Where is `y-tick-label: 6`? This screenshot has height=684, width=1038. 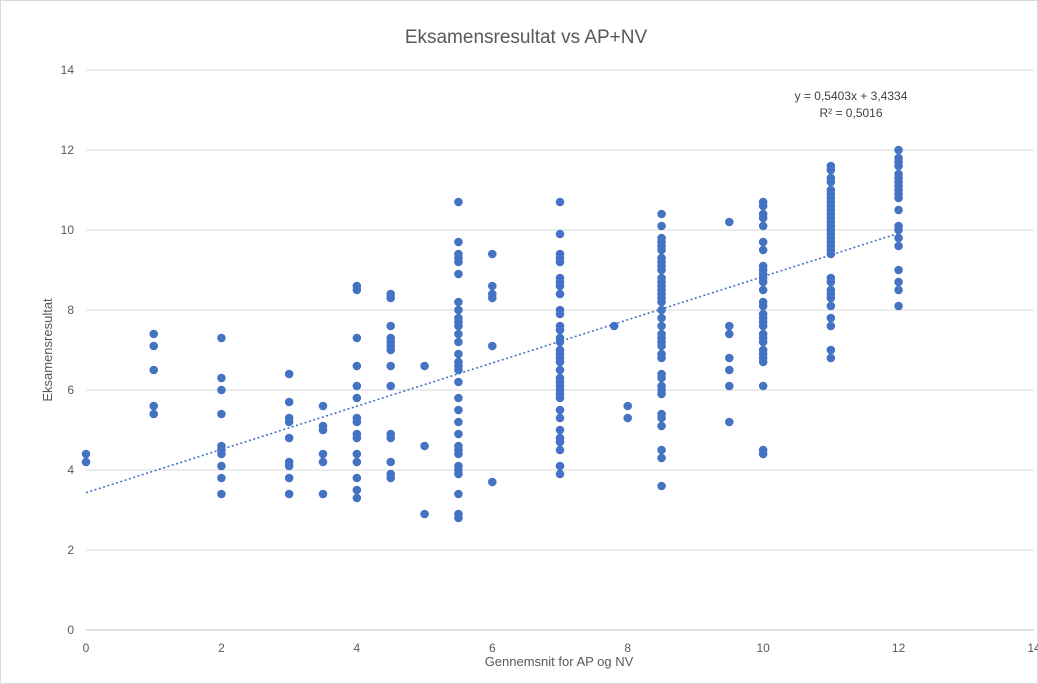 y-tick-label: 6 is located at coordinates (70, 390).